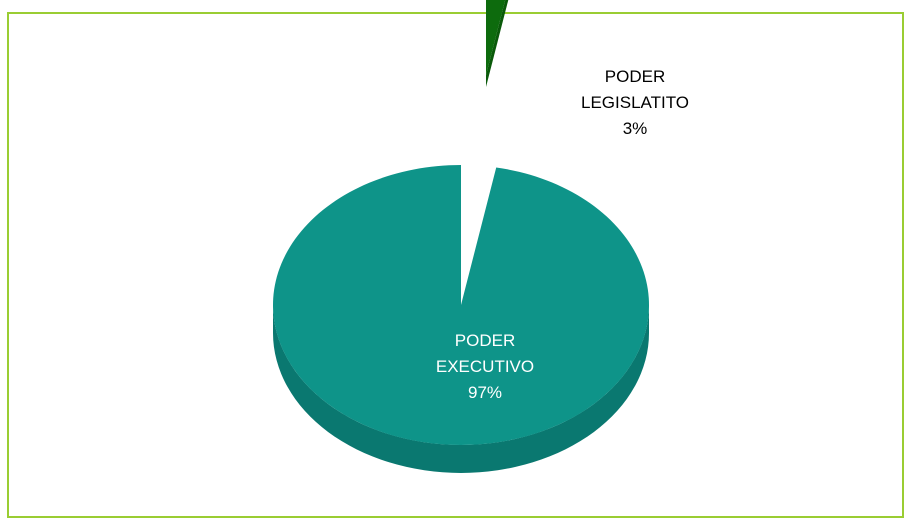 This screenshot has width=912, height=520. Describe the element at coordinates (485, 366) in the screenshot. I see `executivo-label-line2: EXECUTIVO` at that location.